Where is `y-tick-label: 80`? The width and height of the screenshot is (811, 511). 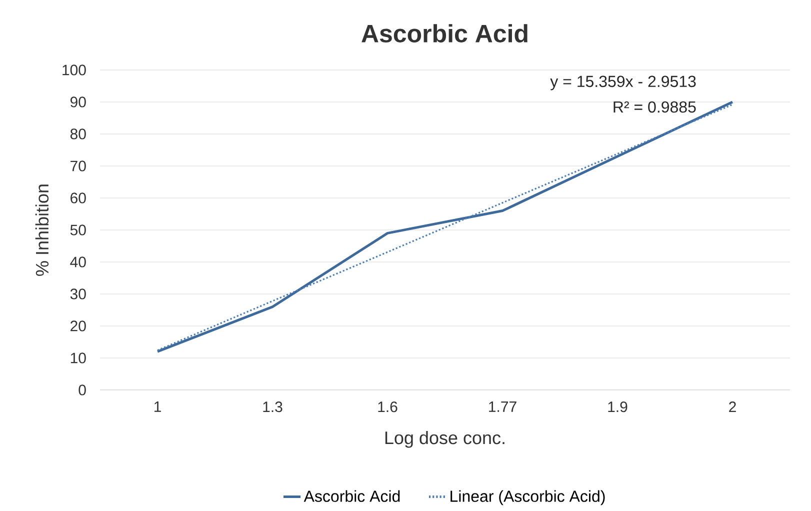
y-tick-label: 80 is located at coordinates (78, 134).